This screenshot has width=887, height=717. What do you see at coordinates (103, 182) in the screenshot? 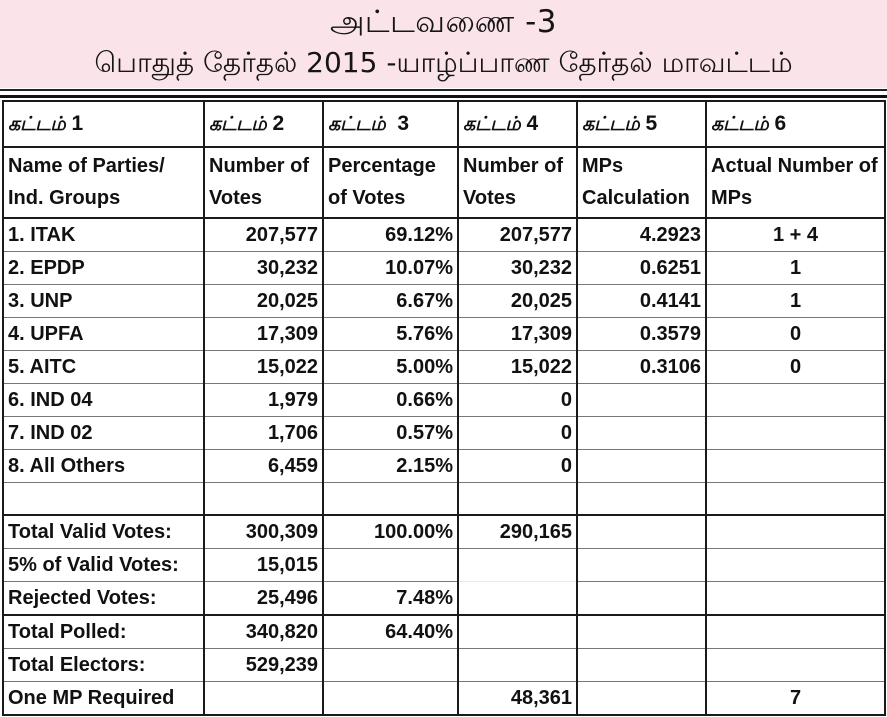
I see `header-party-name: Name of Parties/ Ind. Groups` at bounding box center [103, 182].